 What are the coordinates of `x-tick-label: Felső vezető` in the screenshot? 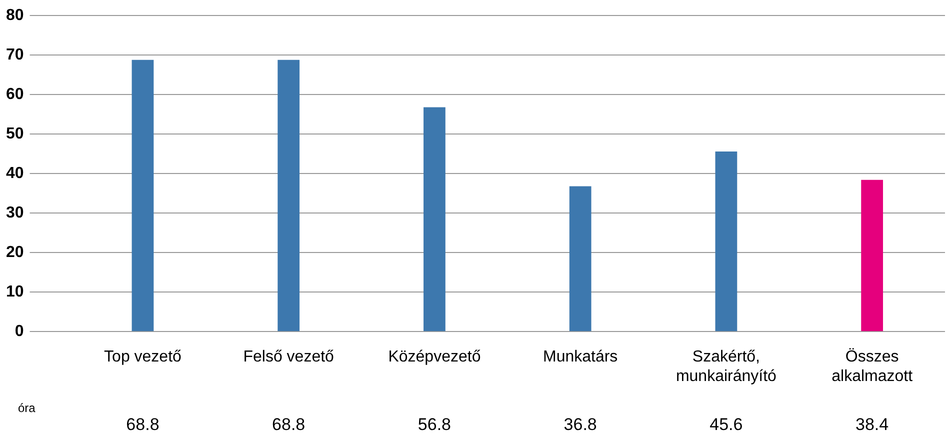 It's located at (288, 357).